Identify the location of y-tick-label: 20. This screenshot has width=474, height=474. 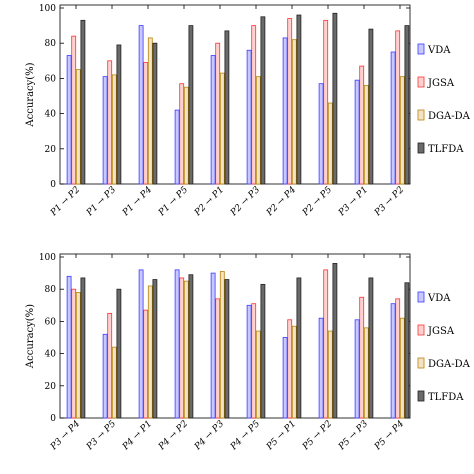
(51, 150).